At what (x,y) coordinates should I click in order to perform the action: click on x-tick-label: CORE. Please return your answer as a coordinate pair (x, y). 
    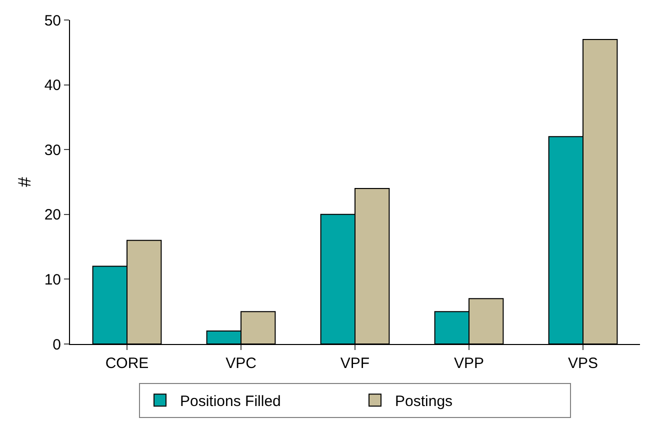
    Looking at the image, I should click on (127, 363).